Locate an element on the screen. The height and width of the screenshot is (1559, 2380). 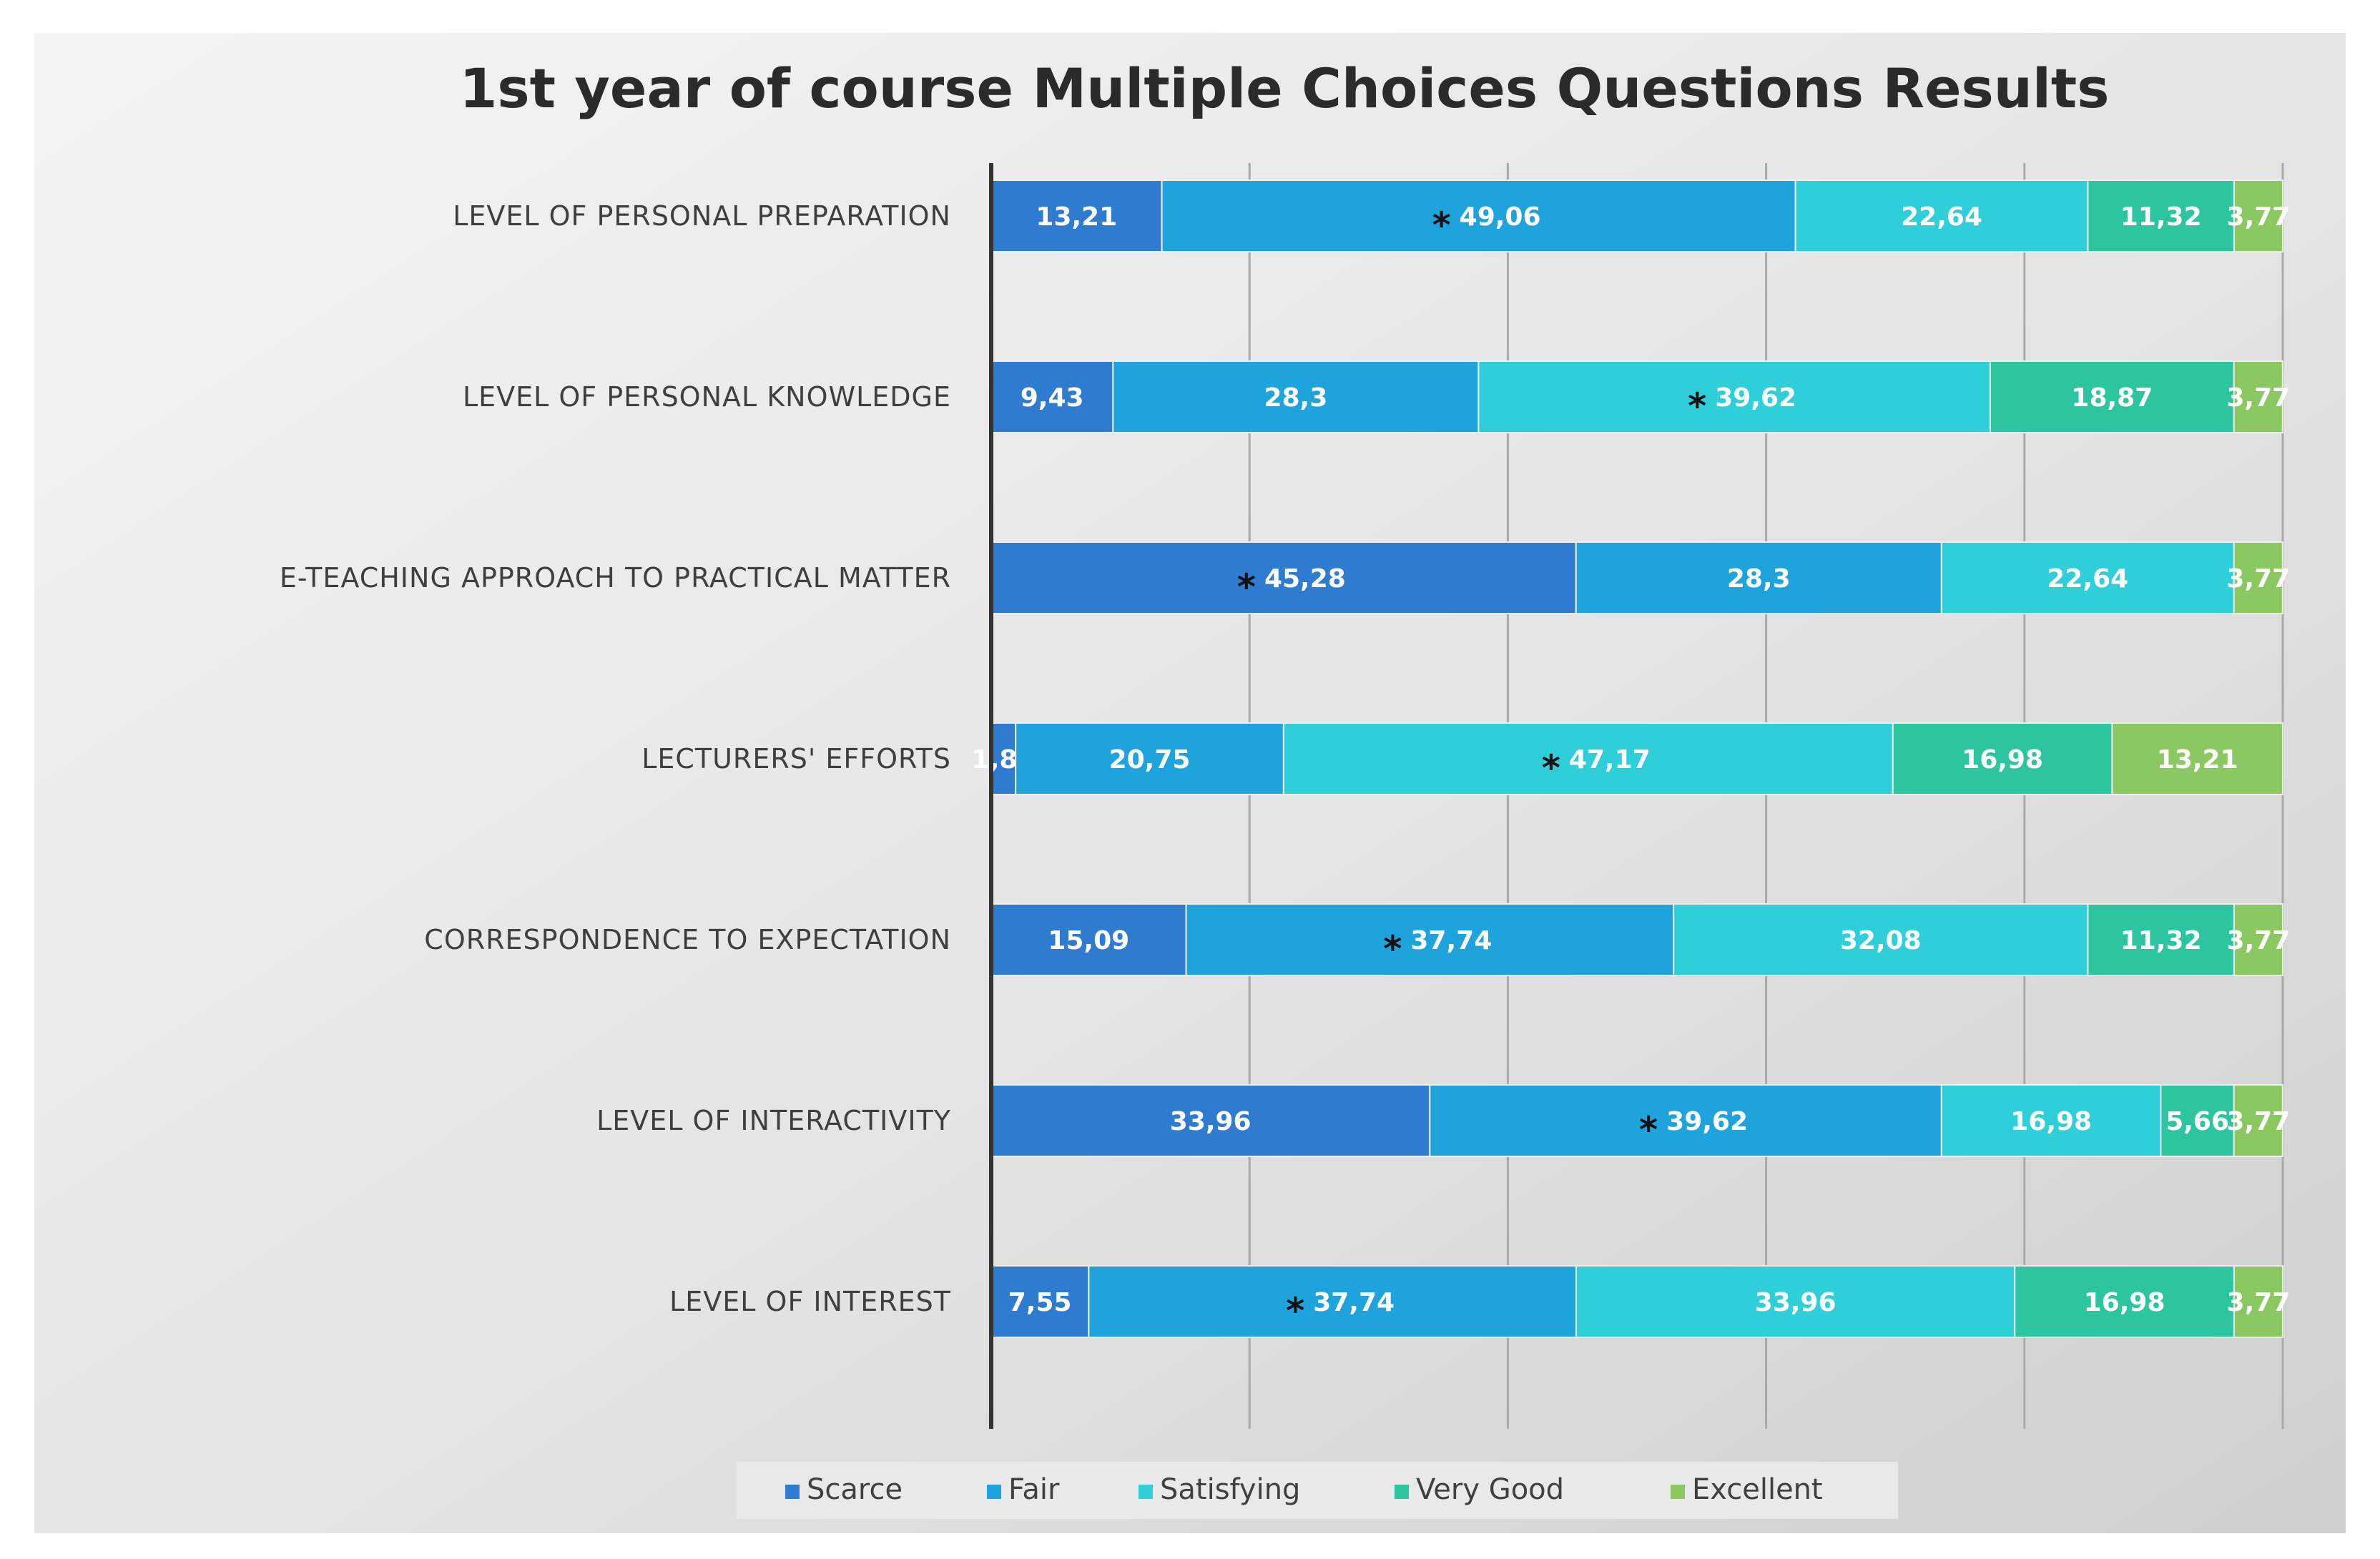
legend: Scarce Fair Satisfying Very Good Excellent is located at coordinates (1304, 1489).